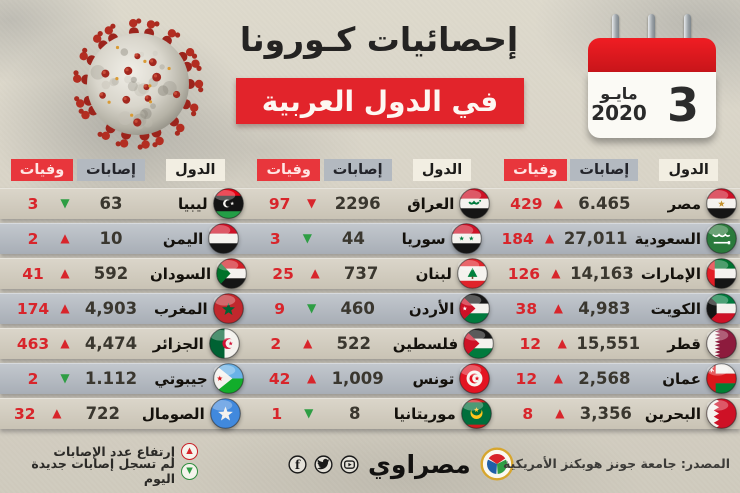 The height and width of the screenshot is (493, 740). I want to click on country-row-bahrain: البحرين 3,356 ▲ 8, so click(617, 413).